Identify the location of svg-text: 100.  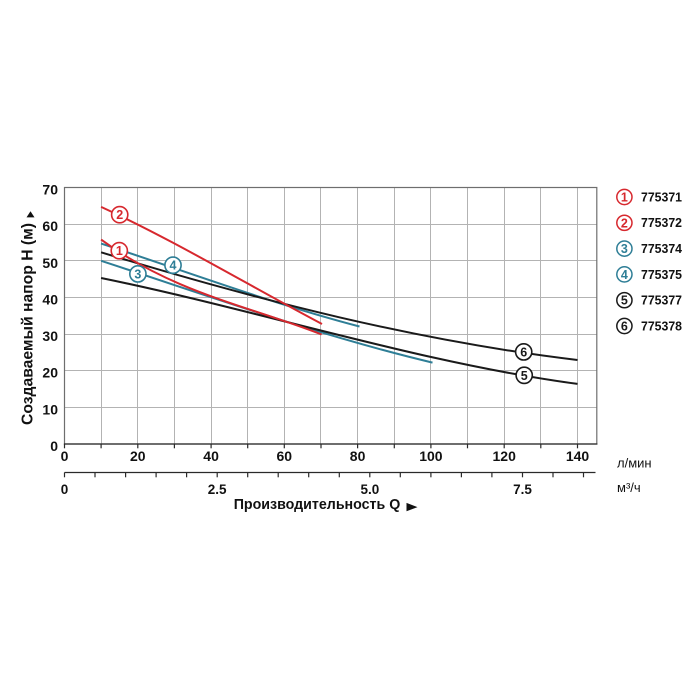
(431, 456).